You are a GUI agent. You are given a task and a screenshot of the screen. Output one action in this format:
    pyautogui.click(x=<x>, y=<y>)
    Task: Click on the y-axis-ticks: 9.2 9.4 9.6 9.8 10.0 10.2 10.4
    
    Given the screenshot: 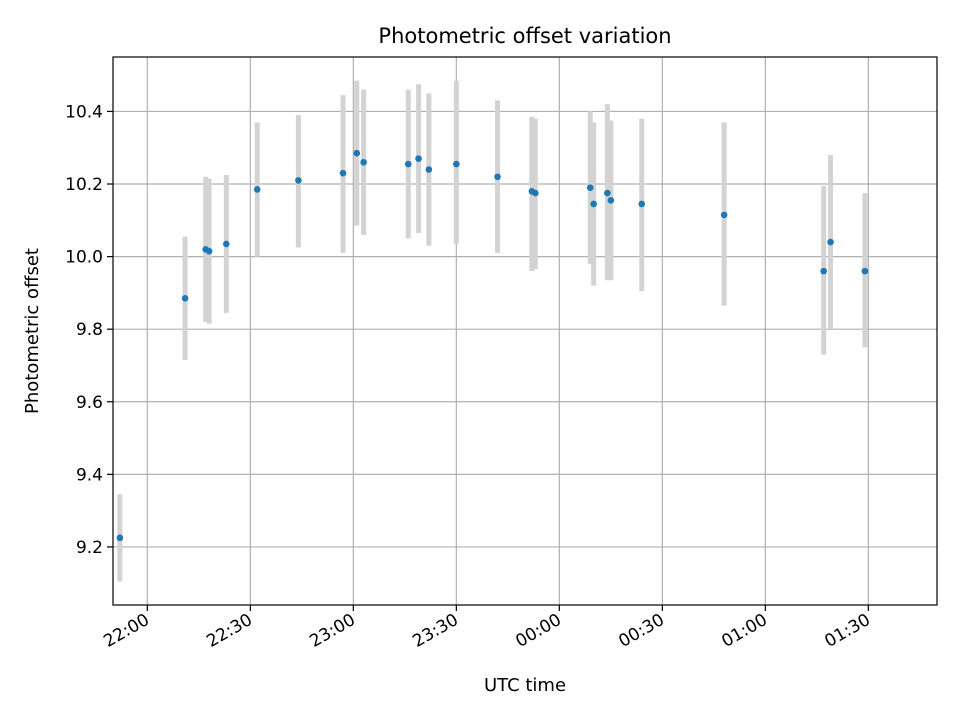 What is the action you would take?
    pyautogui.click(x=89, y=330)
    